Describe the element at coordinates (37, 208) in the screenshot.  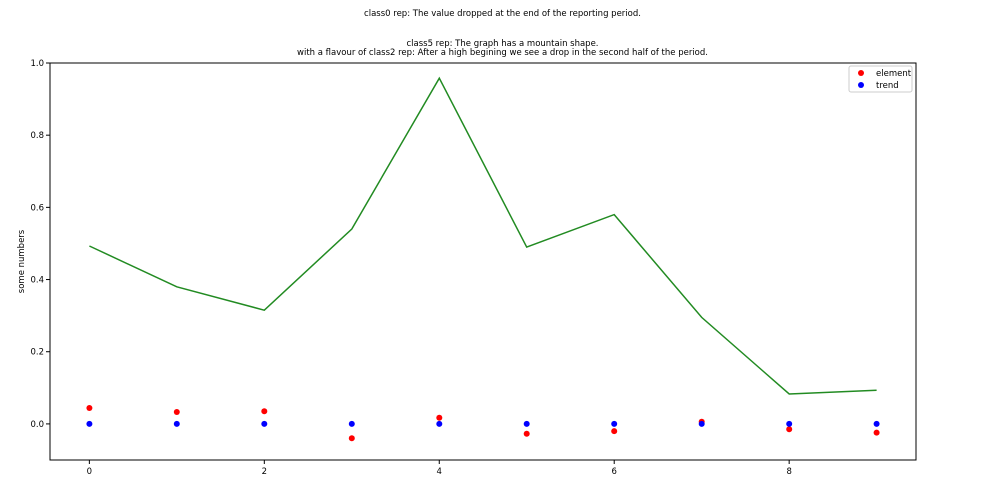
I see `y-tick-label: 0.6` at that location.